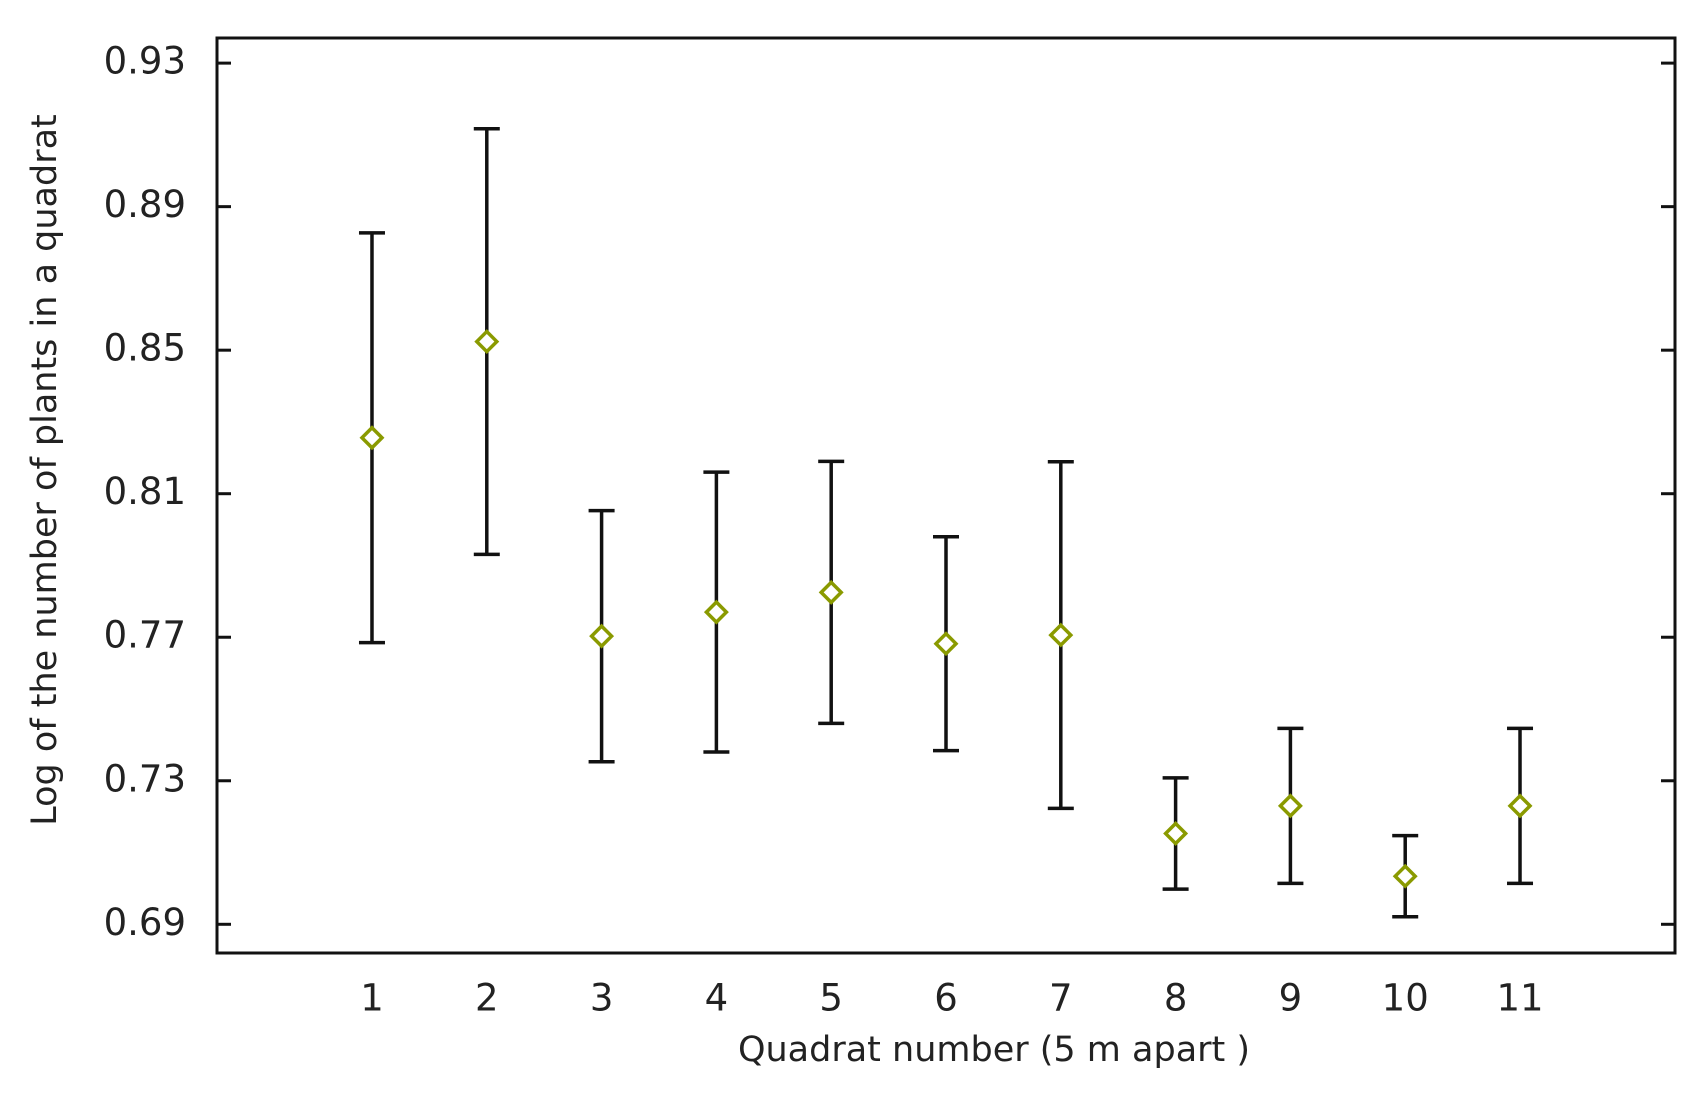 The width and height of the screenshot is (1708, 1105). What do you see at coordinates (1519, 998) in the screenshot?
I see `x-tick-label: 11` at bounding box center [1519, 998].